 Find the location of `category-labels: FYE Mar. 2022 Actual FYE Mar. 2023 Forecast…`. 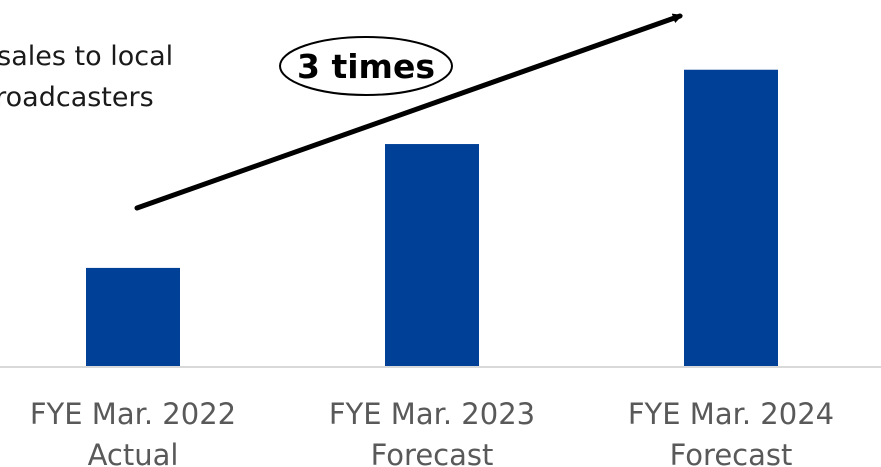

category-labels: FYE Mar. 2022 Actual FYE Mar. 2023 Forecast… is located at coordinates (432, 432).